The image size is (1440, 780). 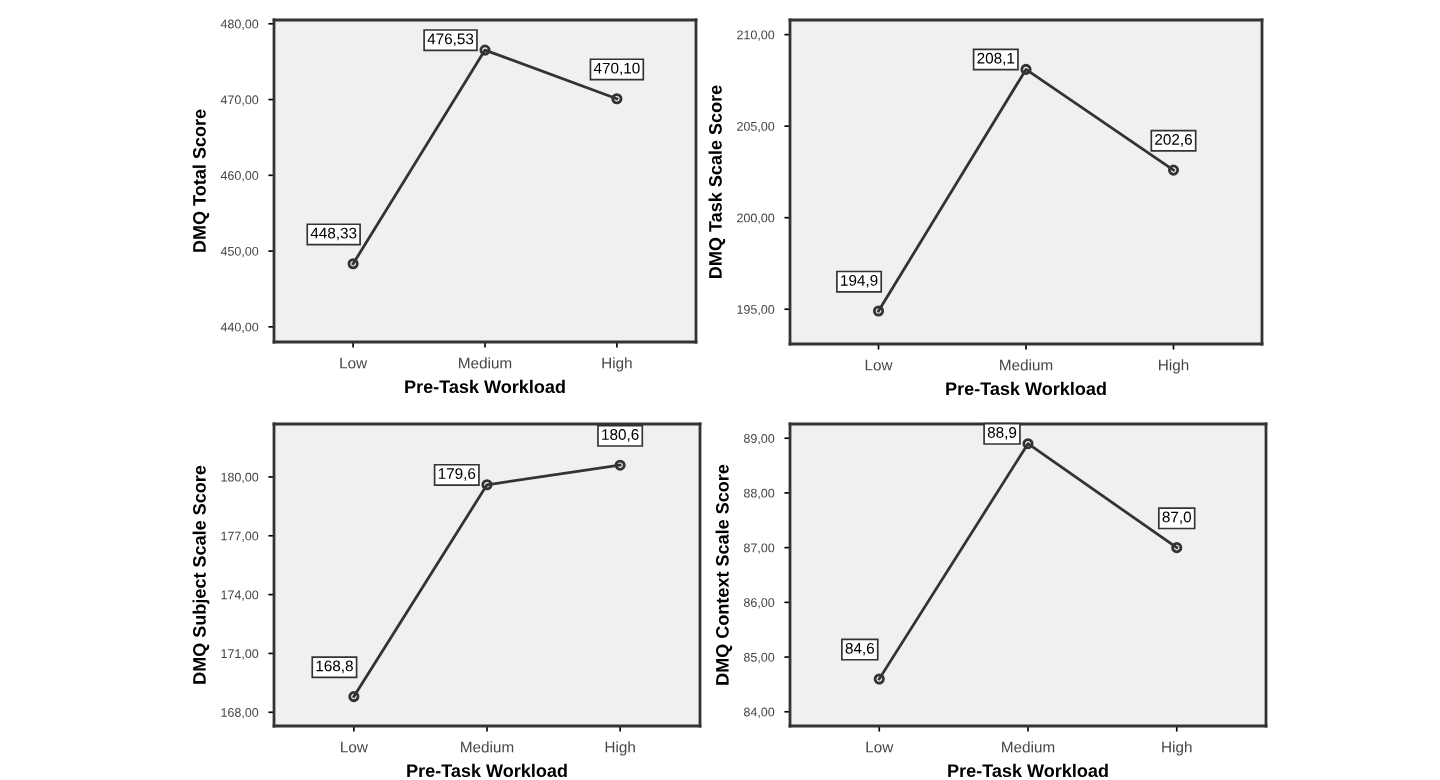 What do you see at coordinates (717, 181) in the screenshot?
I see `y-axis-title: DMQ Task Scale Score` at bounding box center [717, 181].